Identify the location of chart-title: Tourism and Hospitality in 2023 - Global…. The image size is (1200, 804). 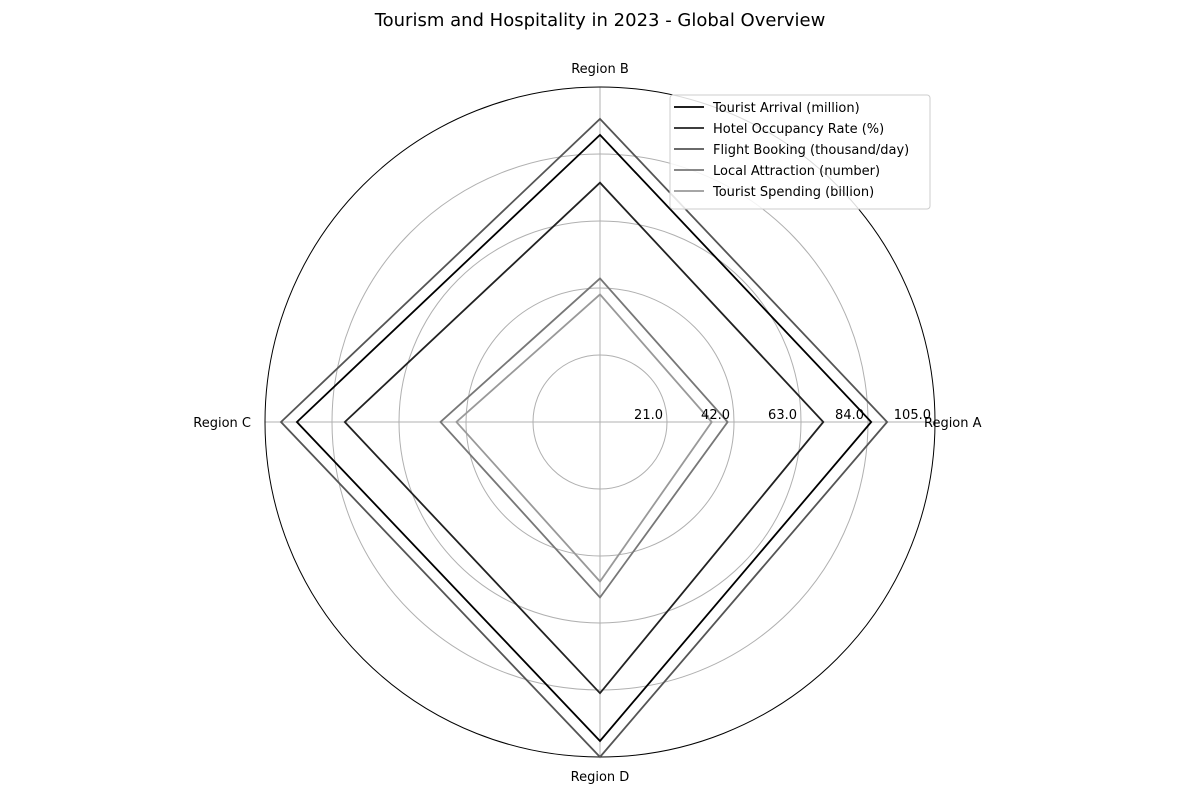
(600, 20).